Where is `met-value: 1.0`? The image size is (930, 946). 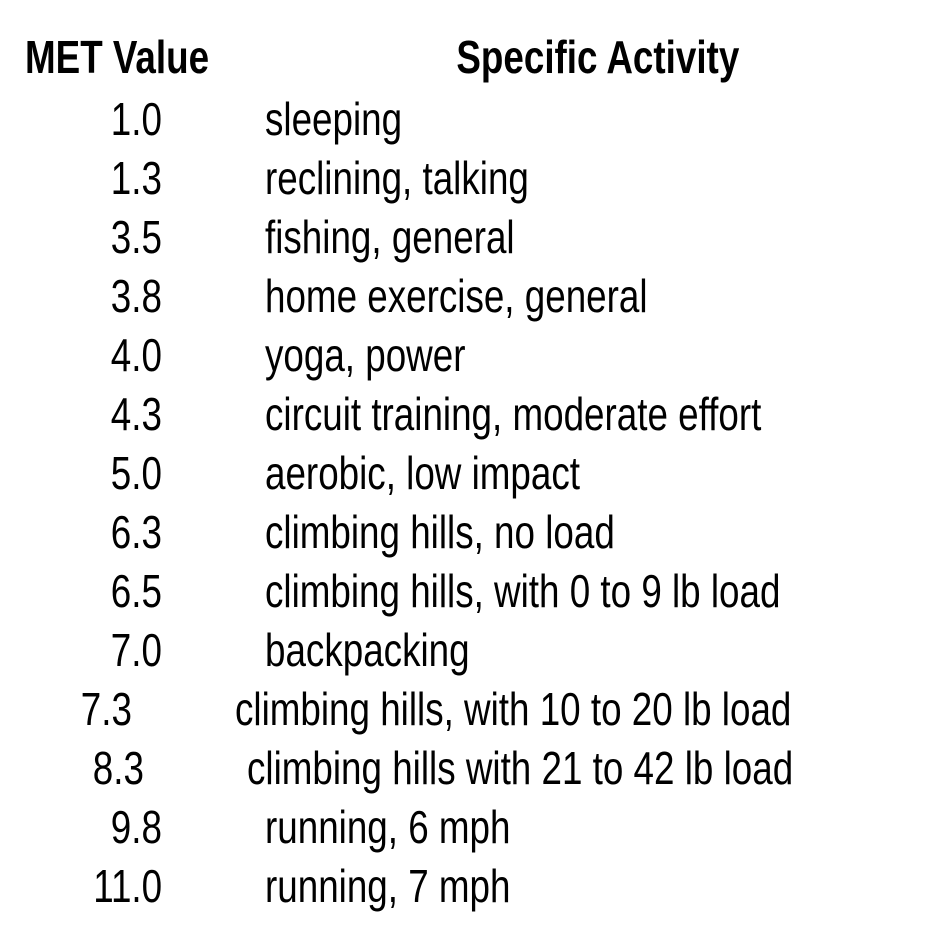
met-value: 1.0 is located at coordinates (136, 119).